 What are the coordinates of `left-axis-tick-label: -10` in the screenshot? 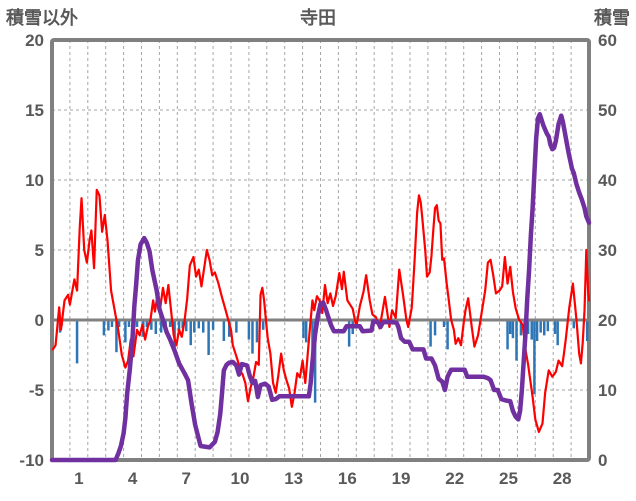 It's located at (31, 460).